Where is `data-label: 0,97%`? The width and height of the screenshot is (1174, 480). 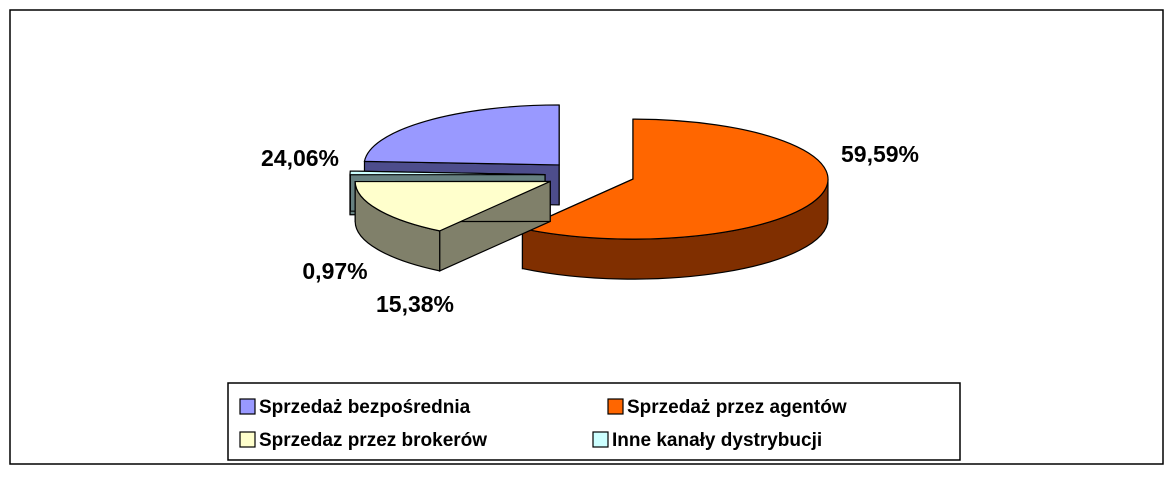 data-label: 0,97% is located at coordinates (334, 271).